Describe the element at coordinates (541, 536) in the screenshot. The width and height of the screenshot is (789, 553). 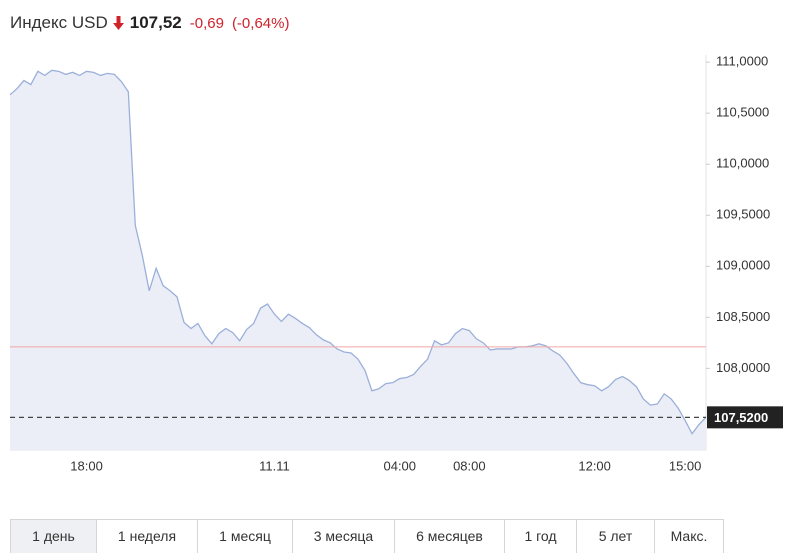
I see `range-tab: 1 год` at that location.